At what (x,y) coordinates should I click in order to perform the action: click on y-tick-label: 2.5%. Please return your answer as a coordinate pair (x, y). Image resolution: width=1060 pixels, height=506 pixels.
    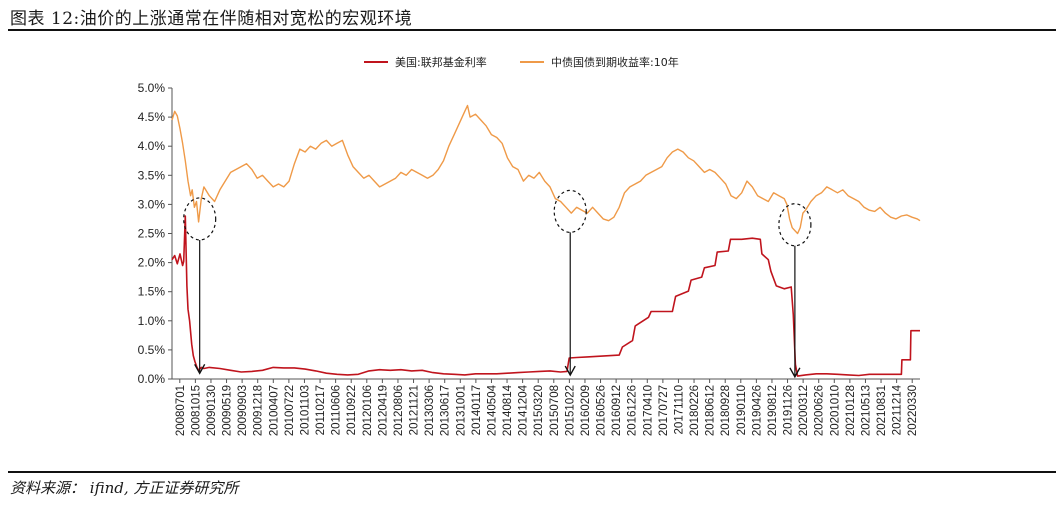
    Looking at the image, I should click on (152, 234).